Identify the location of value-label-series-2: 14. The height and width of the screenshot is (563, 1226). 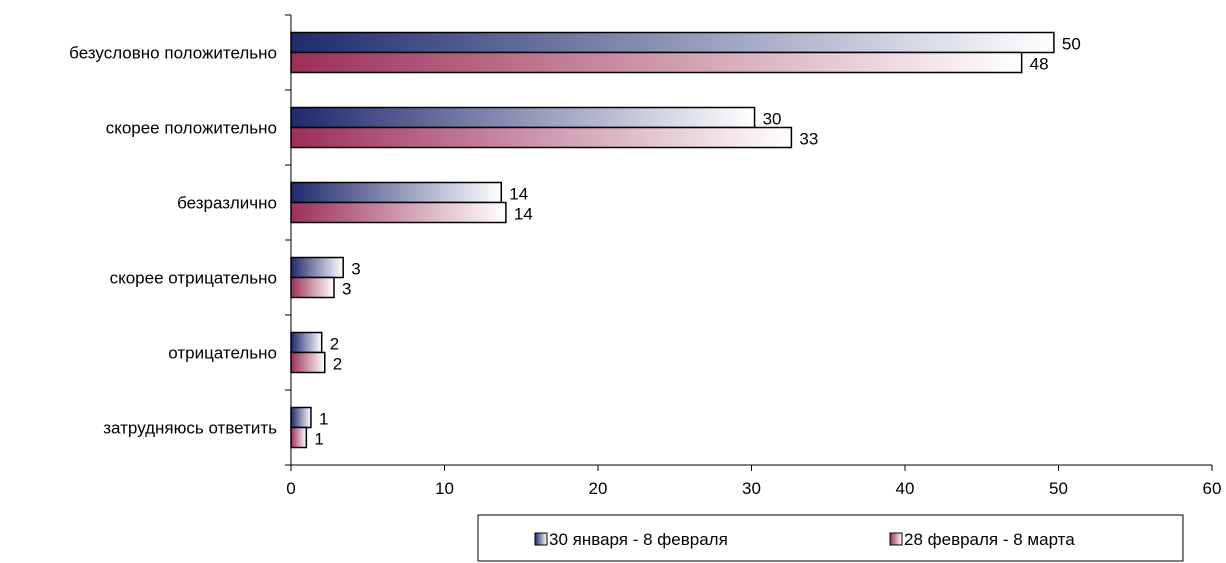
(523, 214).